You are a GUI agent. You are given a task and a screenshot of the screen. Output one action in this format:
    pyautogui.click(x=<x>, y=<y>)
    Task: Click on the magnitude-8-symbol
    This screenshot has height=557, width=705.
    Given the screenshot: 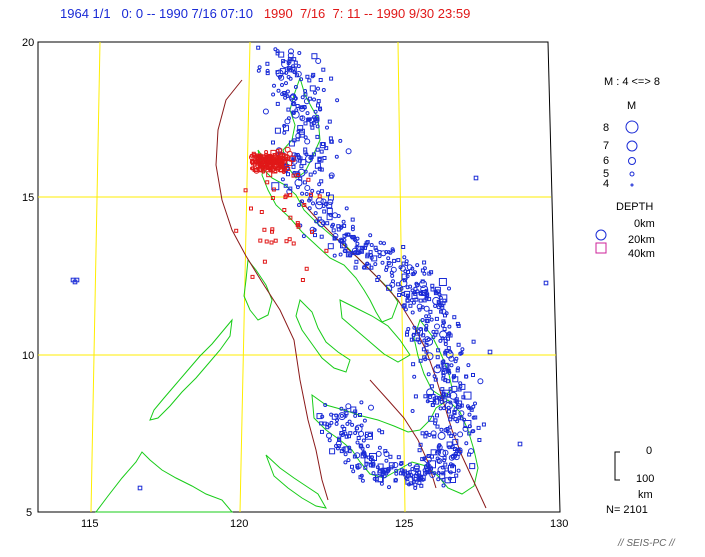 What is the action you would take?
    pyautogui.click(x=632, y=127)
    